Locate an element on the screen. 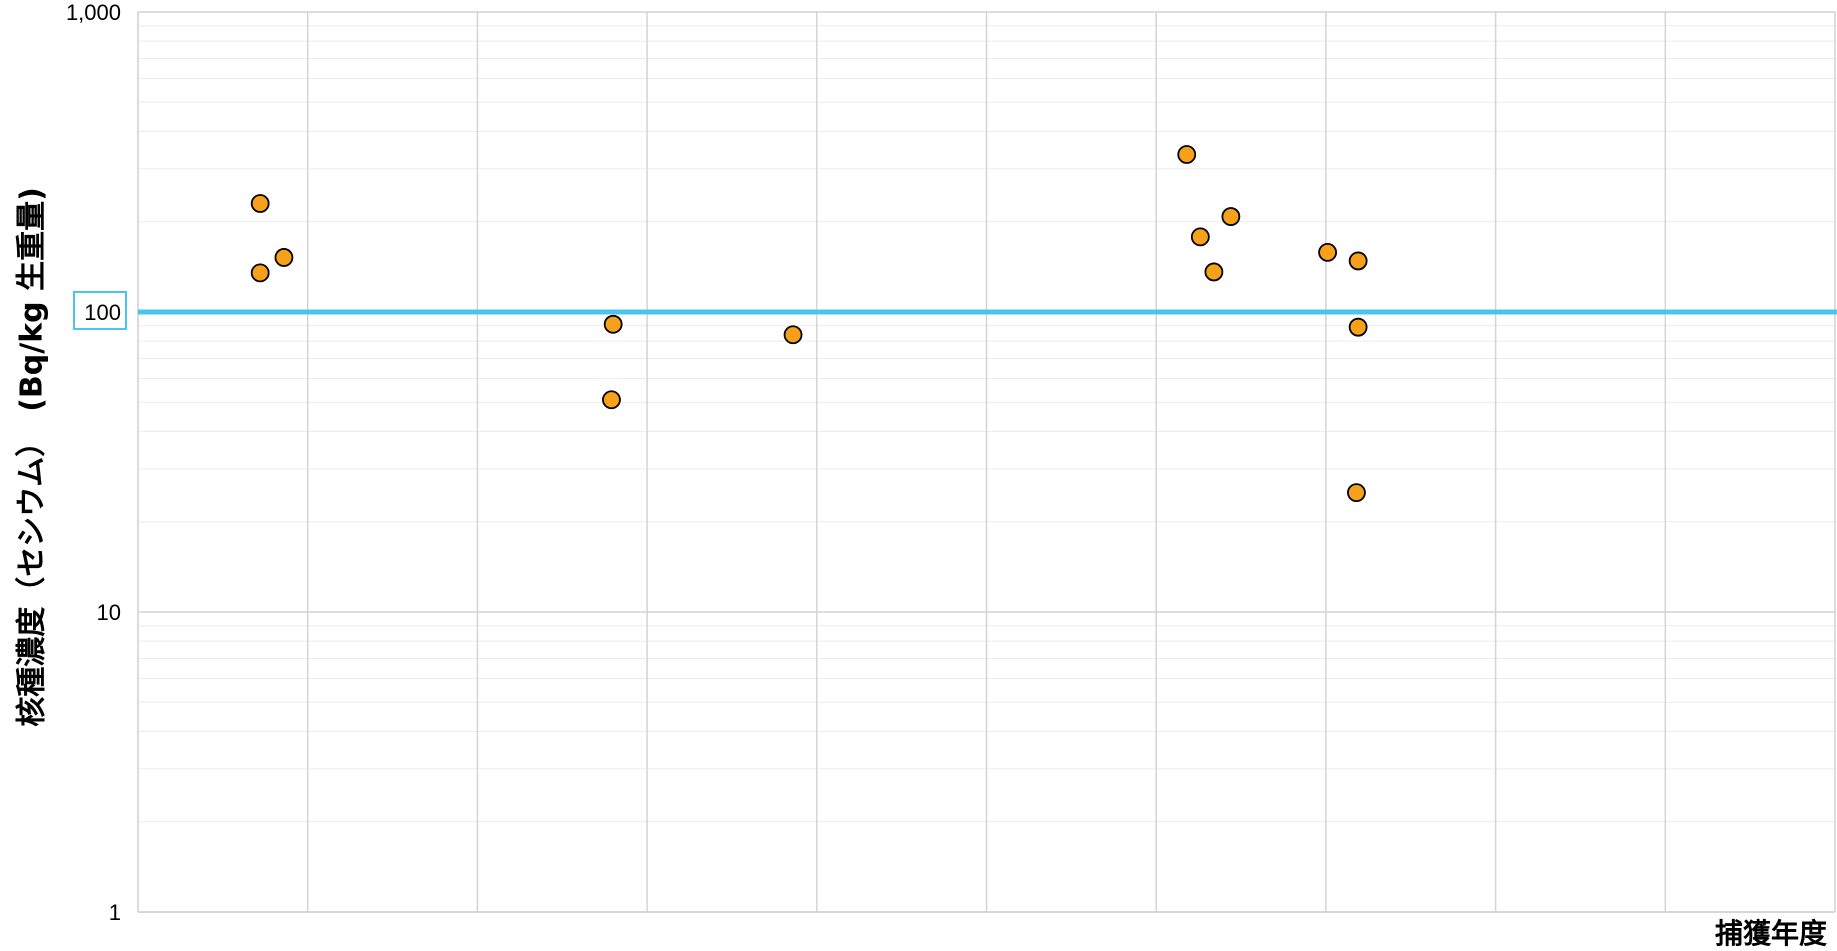 The height and width of the screenshot is (951, 1837). reference-line-group is located at coordinates (955, 310).